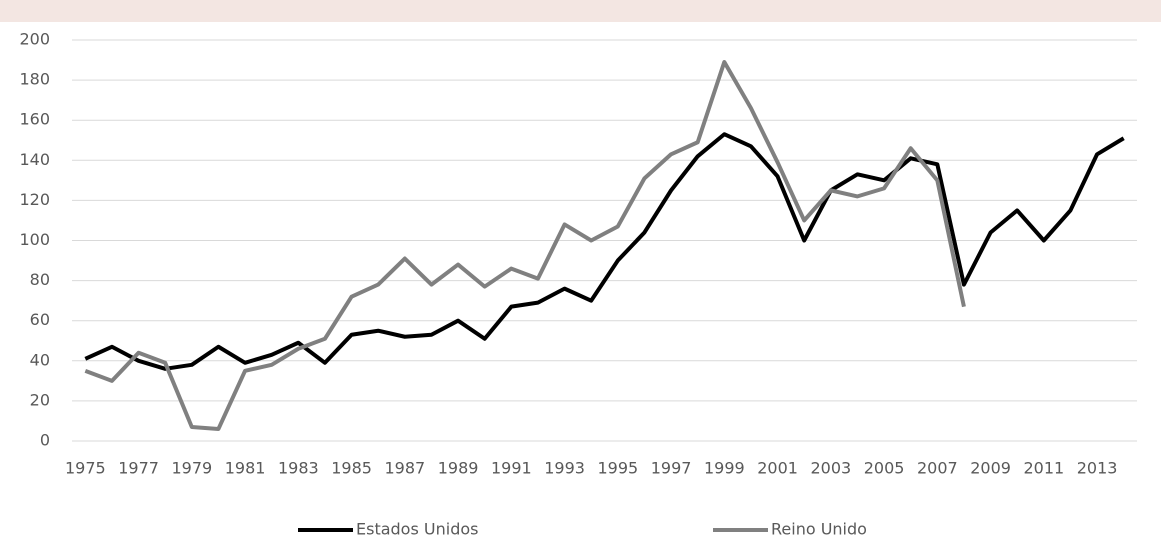 The image size is (1161, 557). I want to click on y-tick-label: 120, so click(34, 199).